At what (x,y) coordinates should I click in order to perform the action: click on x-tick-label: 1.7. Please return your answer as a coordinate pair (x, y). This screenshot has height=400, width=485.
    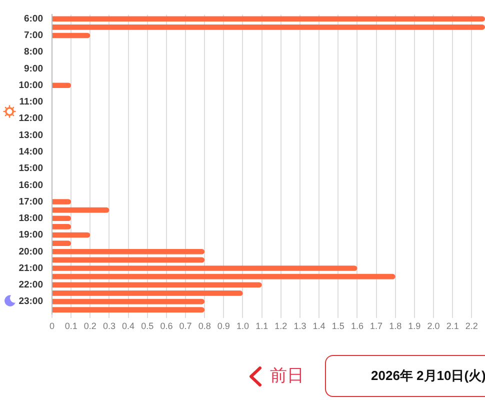
    Looking at the image, I should click on (376, 325).